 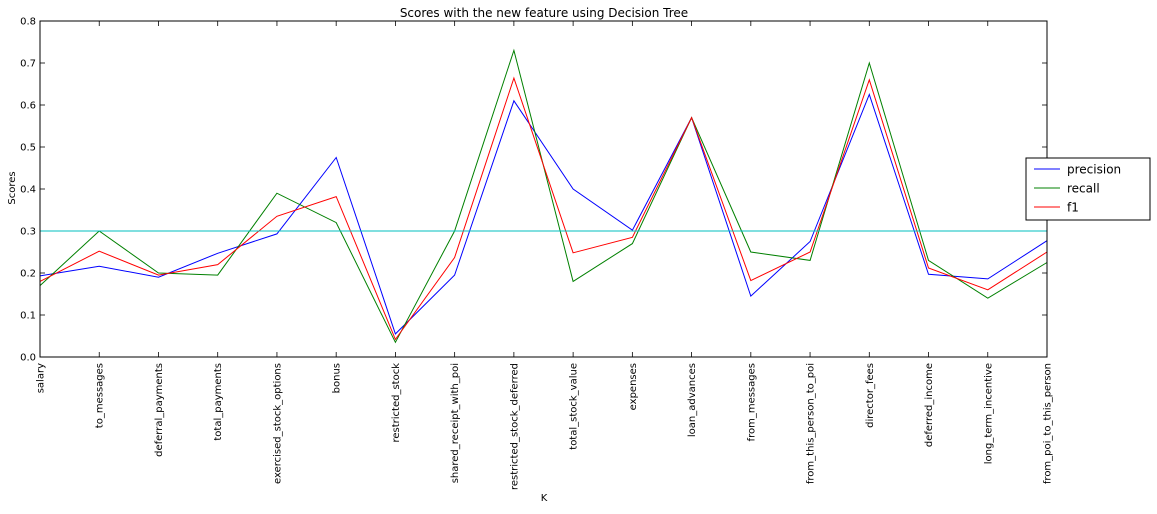 What do you see at coordinates (870, 395) in the screenshot?
I see `x-tick-label: director_fees` at bounding box center [870, 395].